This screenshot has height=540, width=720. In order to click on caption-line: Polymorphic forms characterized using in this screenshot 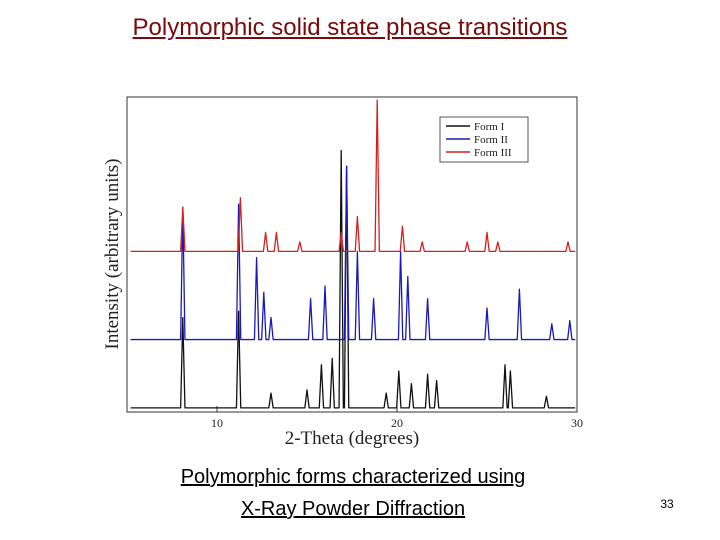, I will do `click(353, 477)`.